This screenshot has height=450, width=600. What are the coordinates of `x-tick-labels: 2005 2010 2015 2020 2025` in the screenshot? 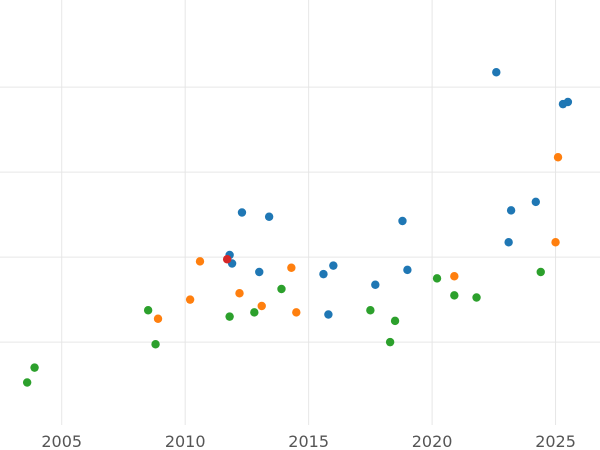 It's located at (308, 441).